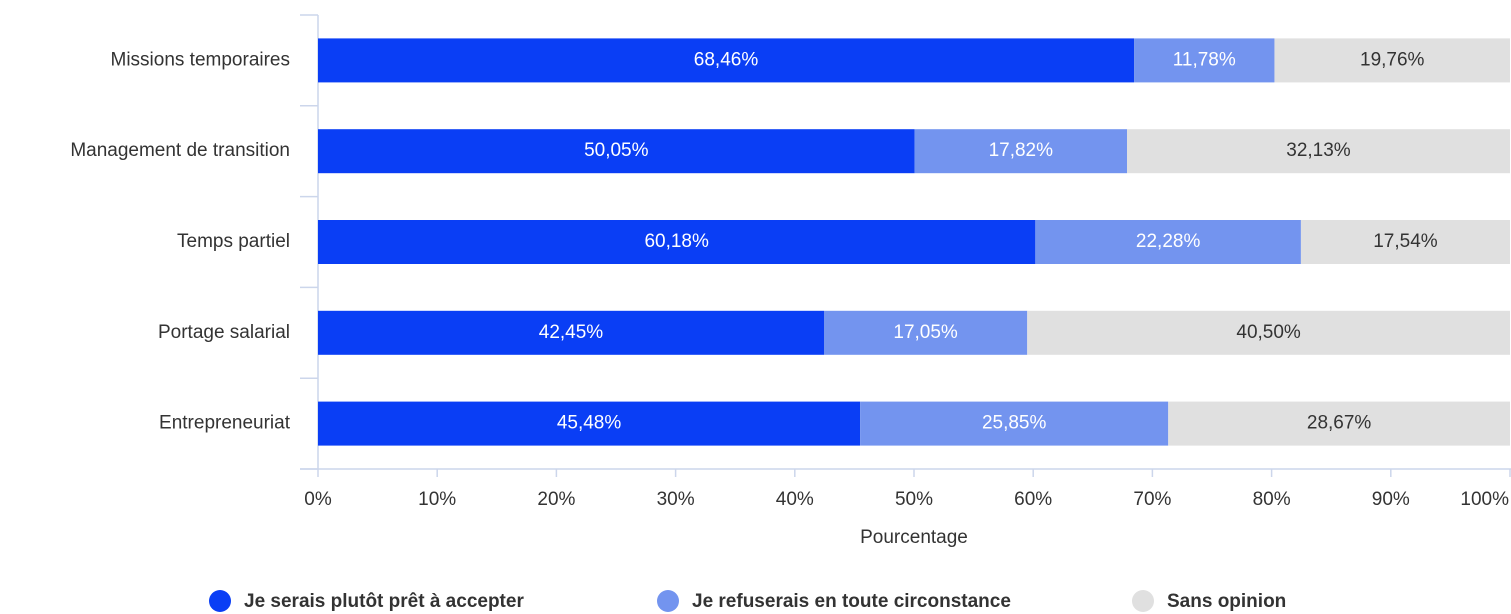 This screenshot has height=614, width=1511. I want to click on x-tick-label: 30%, so click(676, 499).